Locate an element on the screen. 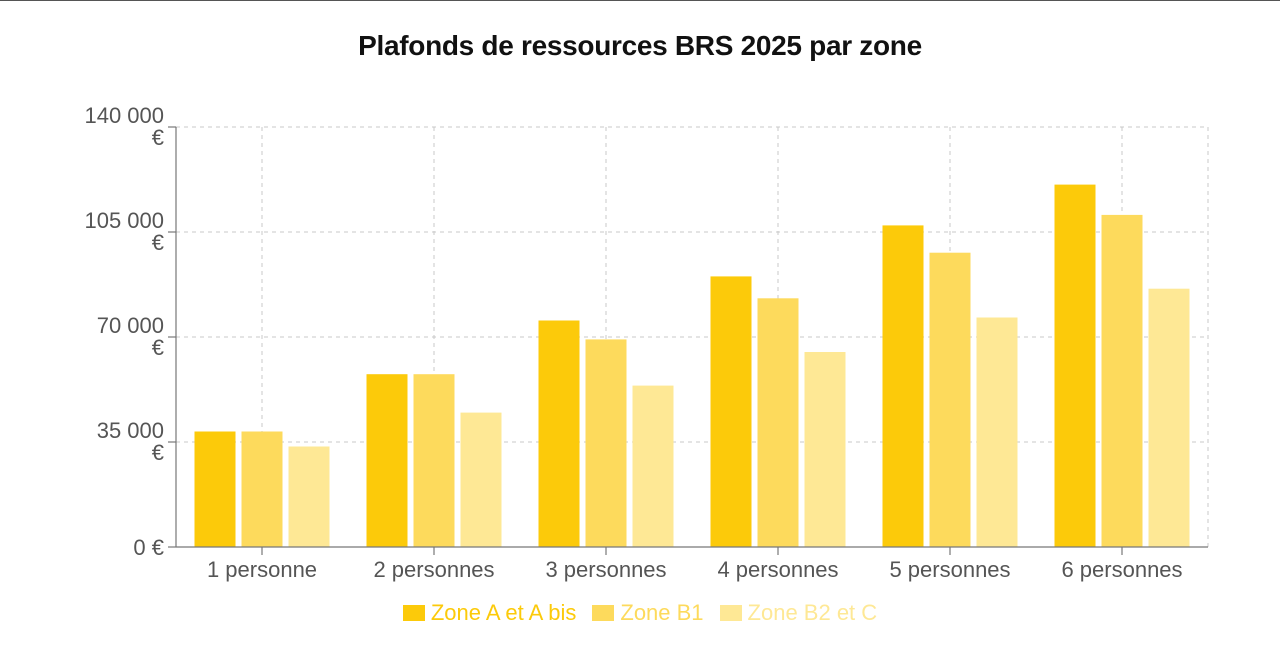 The image size is (1280, 655). legend-item: Zone B1 is located at coordinates (648, 613).